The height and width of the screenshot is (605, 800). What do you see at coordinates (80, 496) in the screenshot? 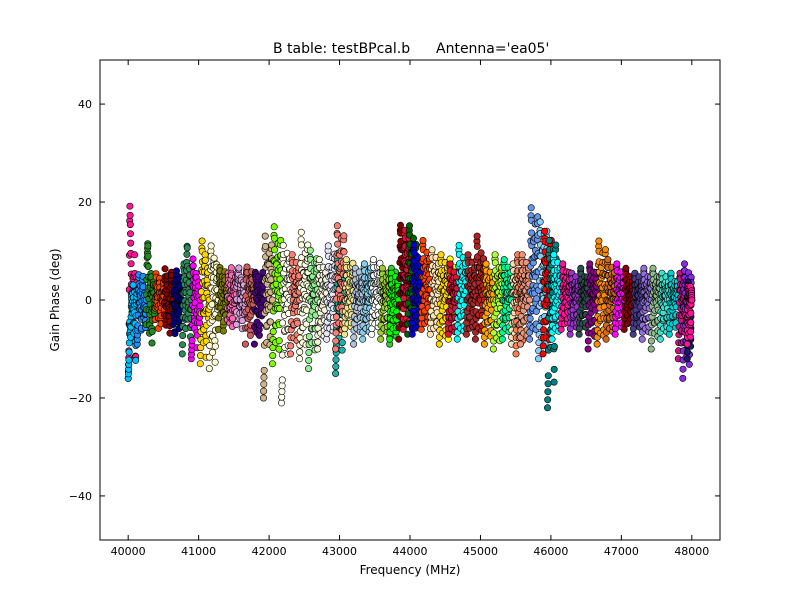
I see `y-tick-label: −40` at bounding box center [80, 496].